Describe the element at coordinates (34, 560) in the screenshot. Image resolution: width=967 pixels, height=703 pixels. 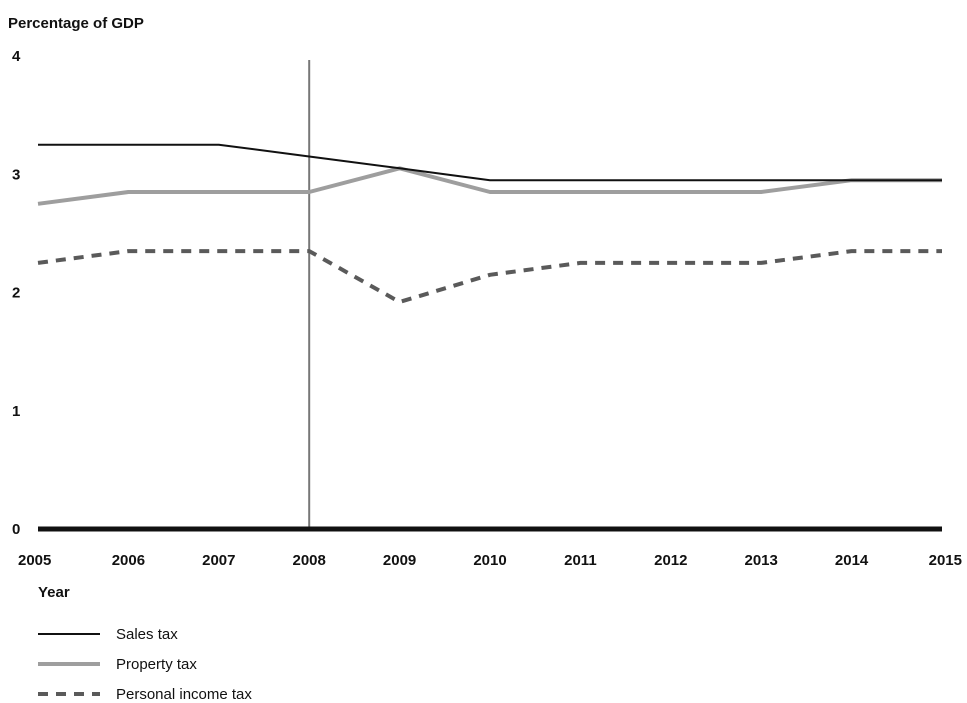
I see `x-tick-label: 2005` at that location.